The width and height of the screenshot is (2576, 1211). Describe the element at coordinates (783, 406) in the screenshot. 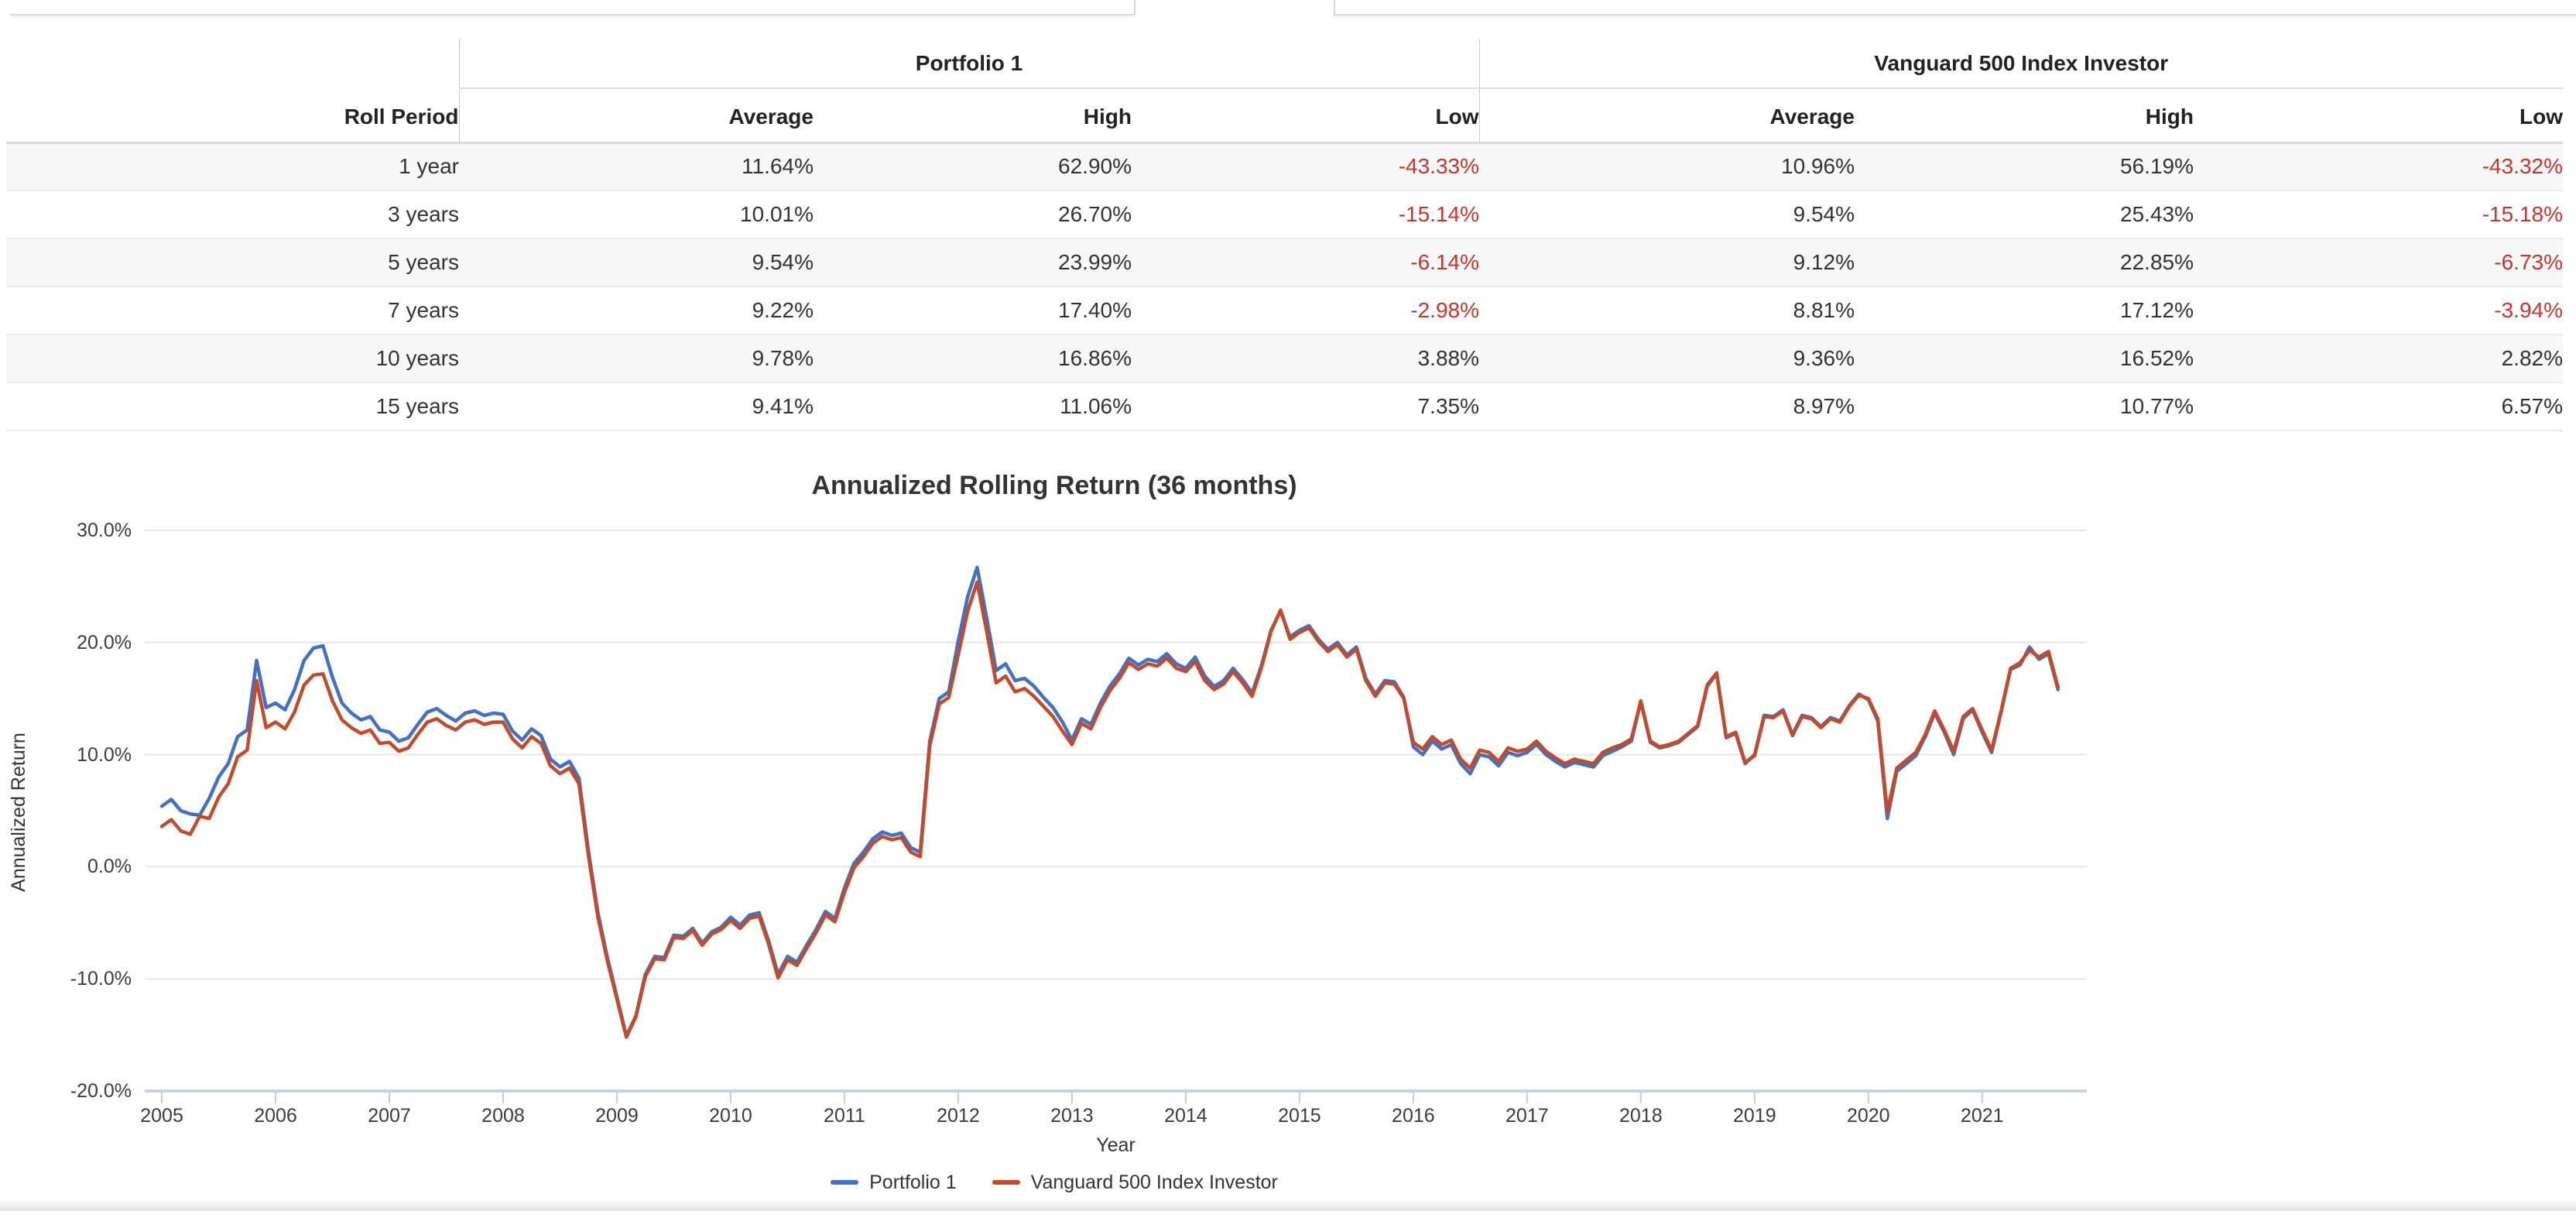

I see `cell-p1-average: 9.41%` at that location.